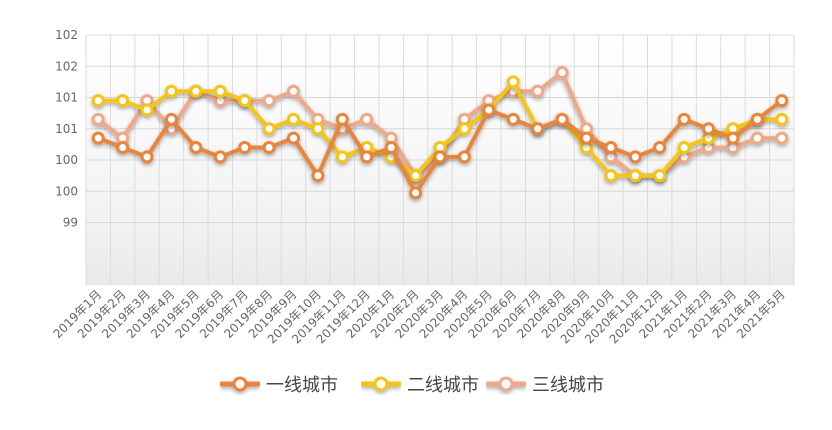 The height and width of the screenshot is (430, 832). Describe the element at coordinates (568, 385) in the screenshot. I see `legend-label: 三线城市` at that location.